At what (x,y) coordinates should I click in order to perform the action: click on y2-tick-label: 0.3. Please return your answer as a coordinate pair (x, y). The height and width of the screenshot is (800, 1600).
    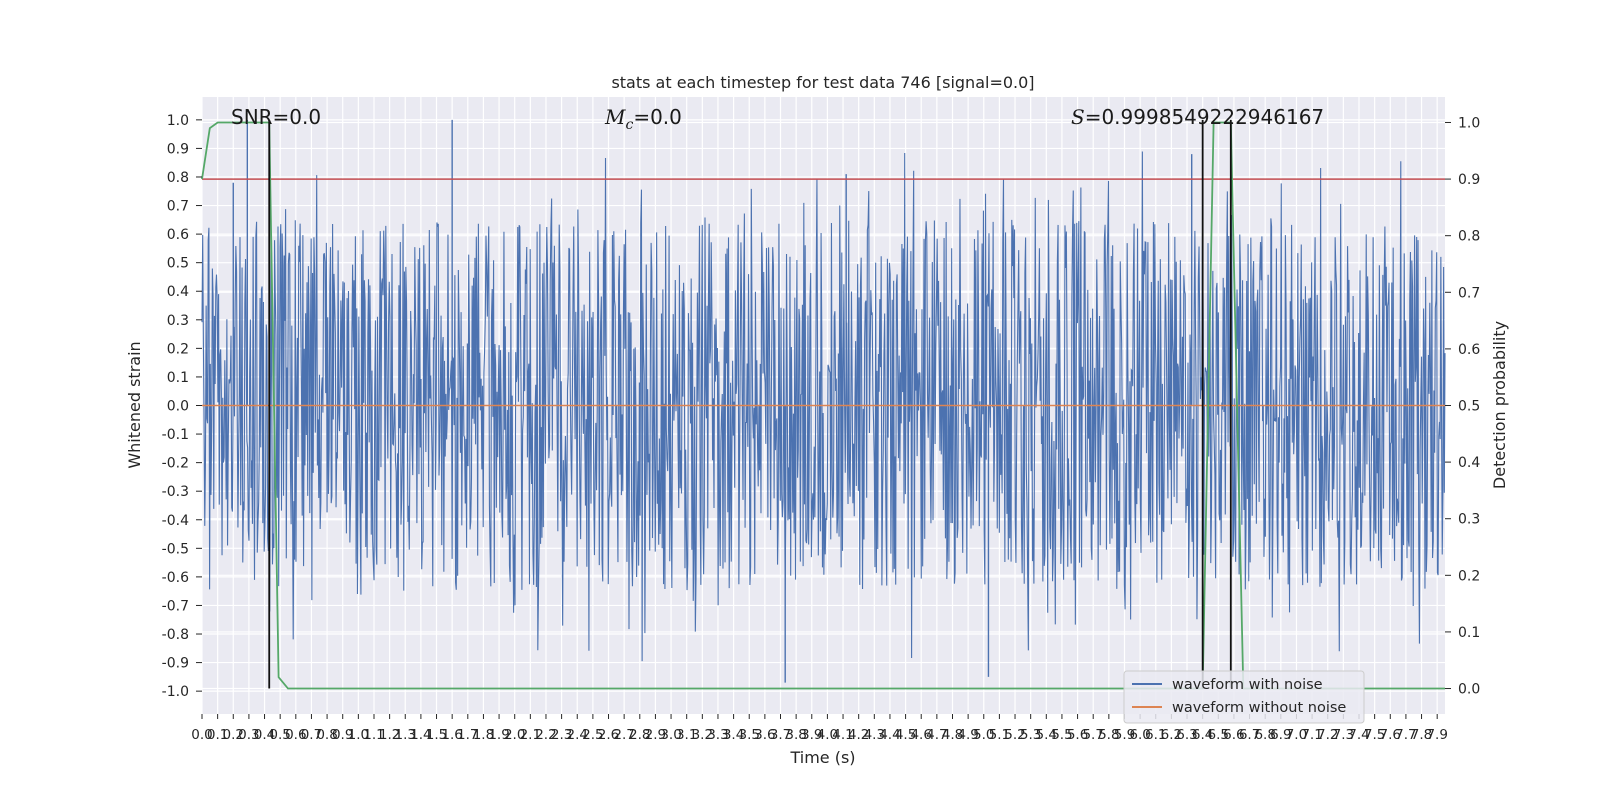
    Looking at the image, I should click on (1469, 520).